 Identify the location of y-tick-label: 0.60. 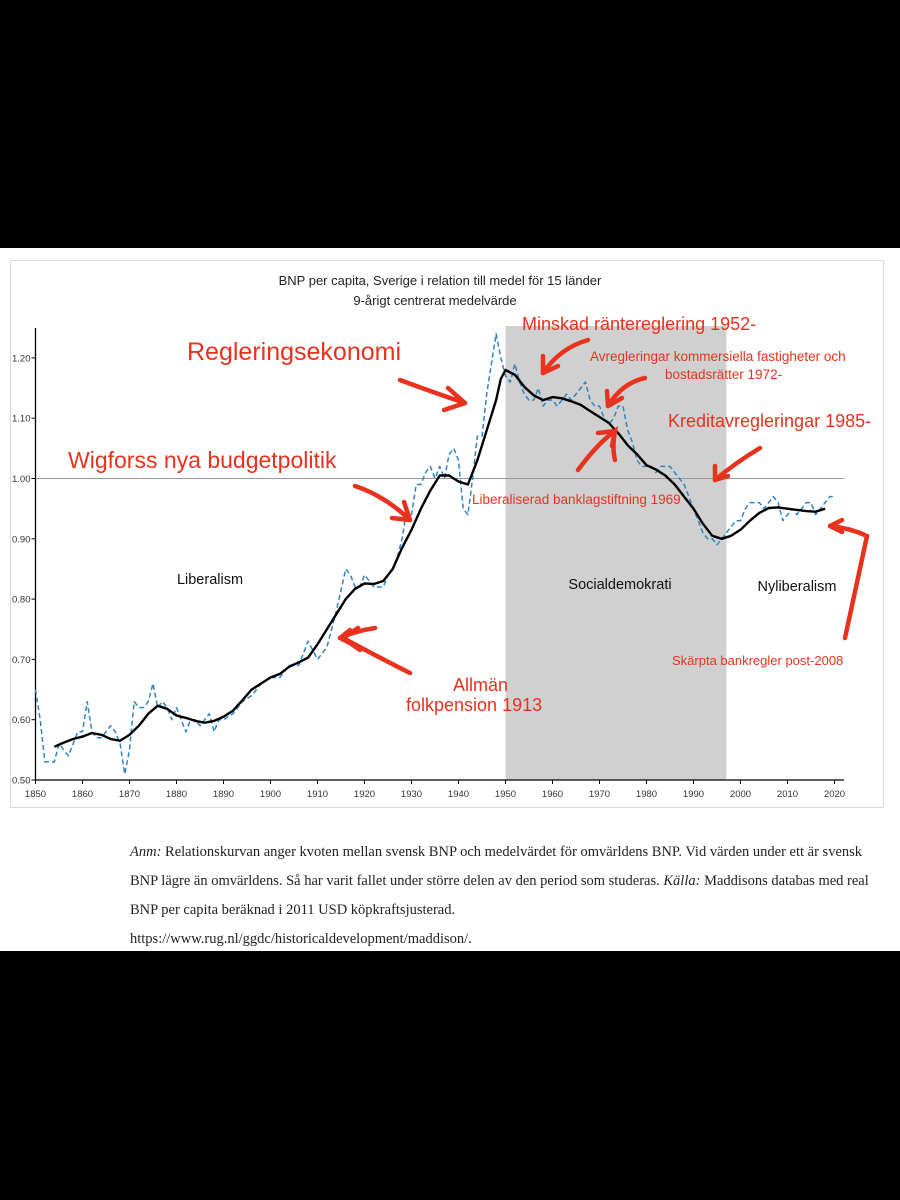
(21, 720).